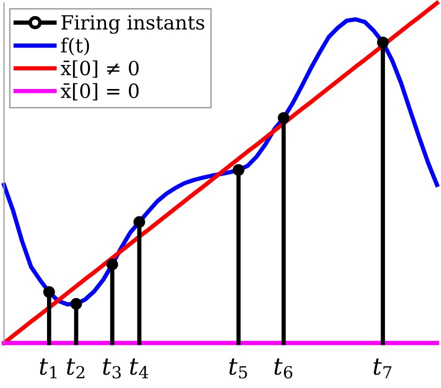 Image resolution: width=441 pixels, height=388 pixels. What do you see at coordinates (99, 69) in the screenshot?
I see `legend-label: x̄[0] ≠ 0` at bounding box center [99, 69].